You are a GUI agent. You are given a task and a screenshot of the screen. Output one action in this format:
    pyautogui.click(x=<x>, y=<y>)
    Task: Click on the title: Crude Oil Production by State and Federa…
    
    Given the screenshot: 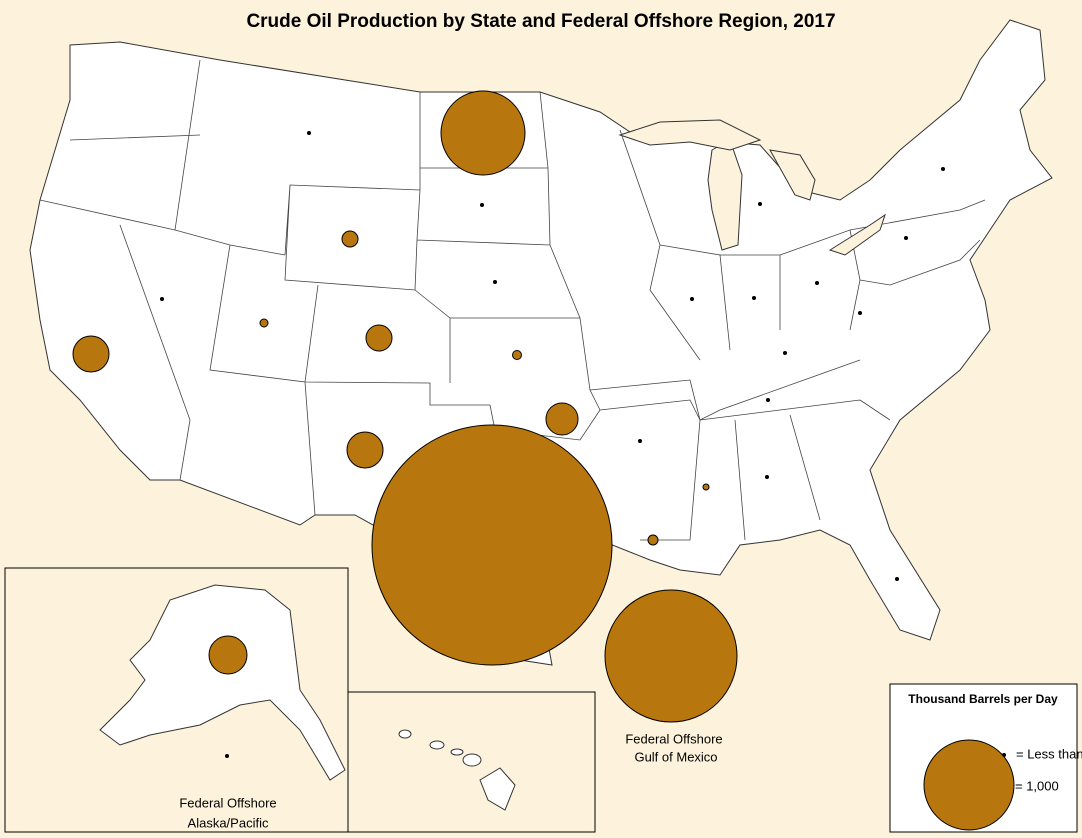 What is the action you would take?
    pyautogui.click(x=540, y=21)
    